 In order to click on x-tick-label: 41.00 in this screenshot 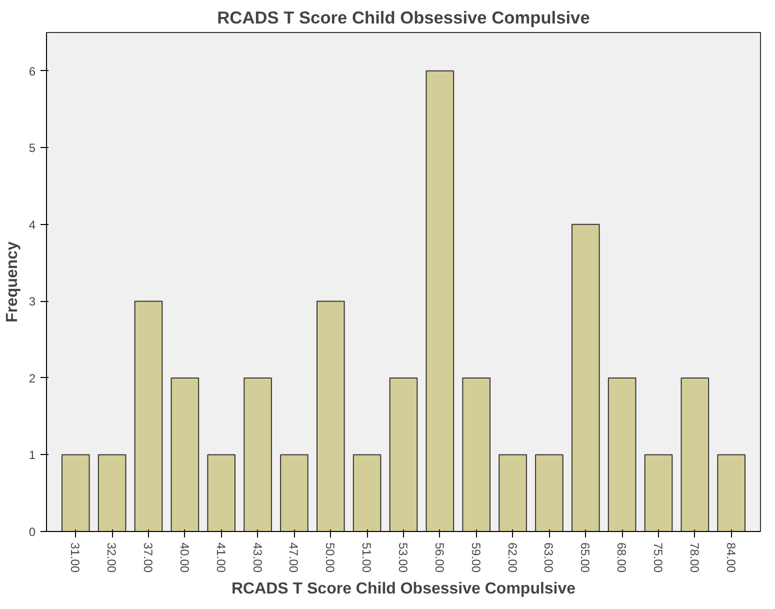, I will do `click(221, 557)`.